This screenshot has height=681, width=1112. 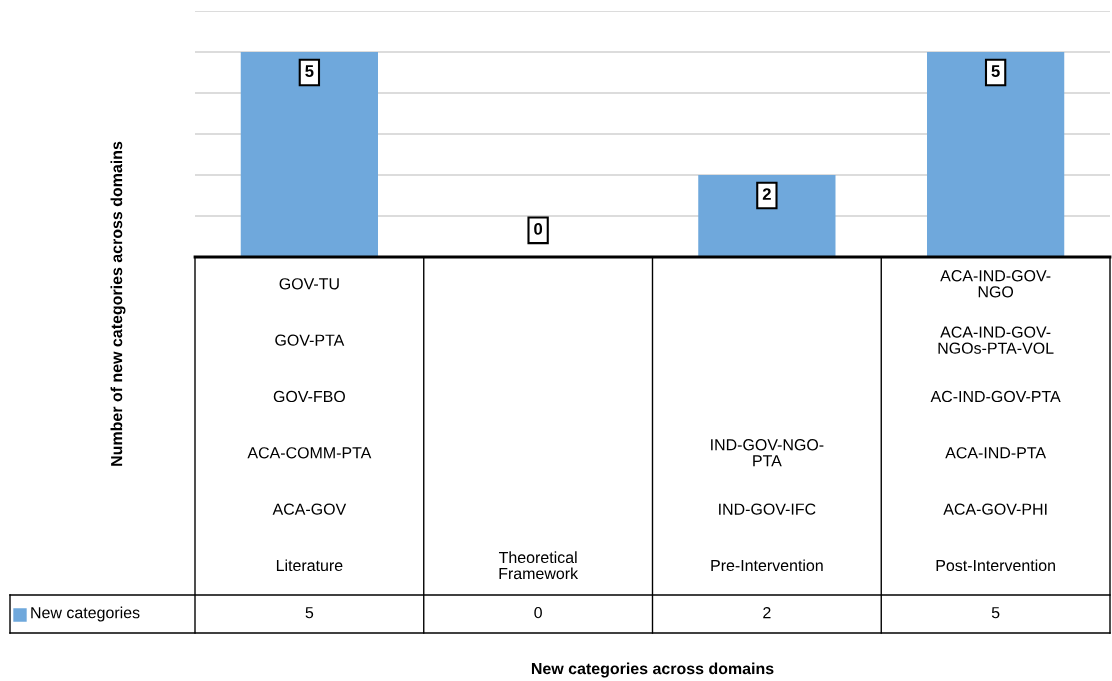 I want to click on text: New categories across domains, so click(x=652, y=670).